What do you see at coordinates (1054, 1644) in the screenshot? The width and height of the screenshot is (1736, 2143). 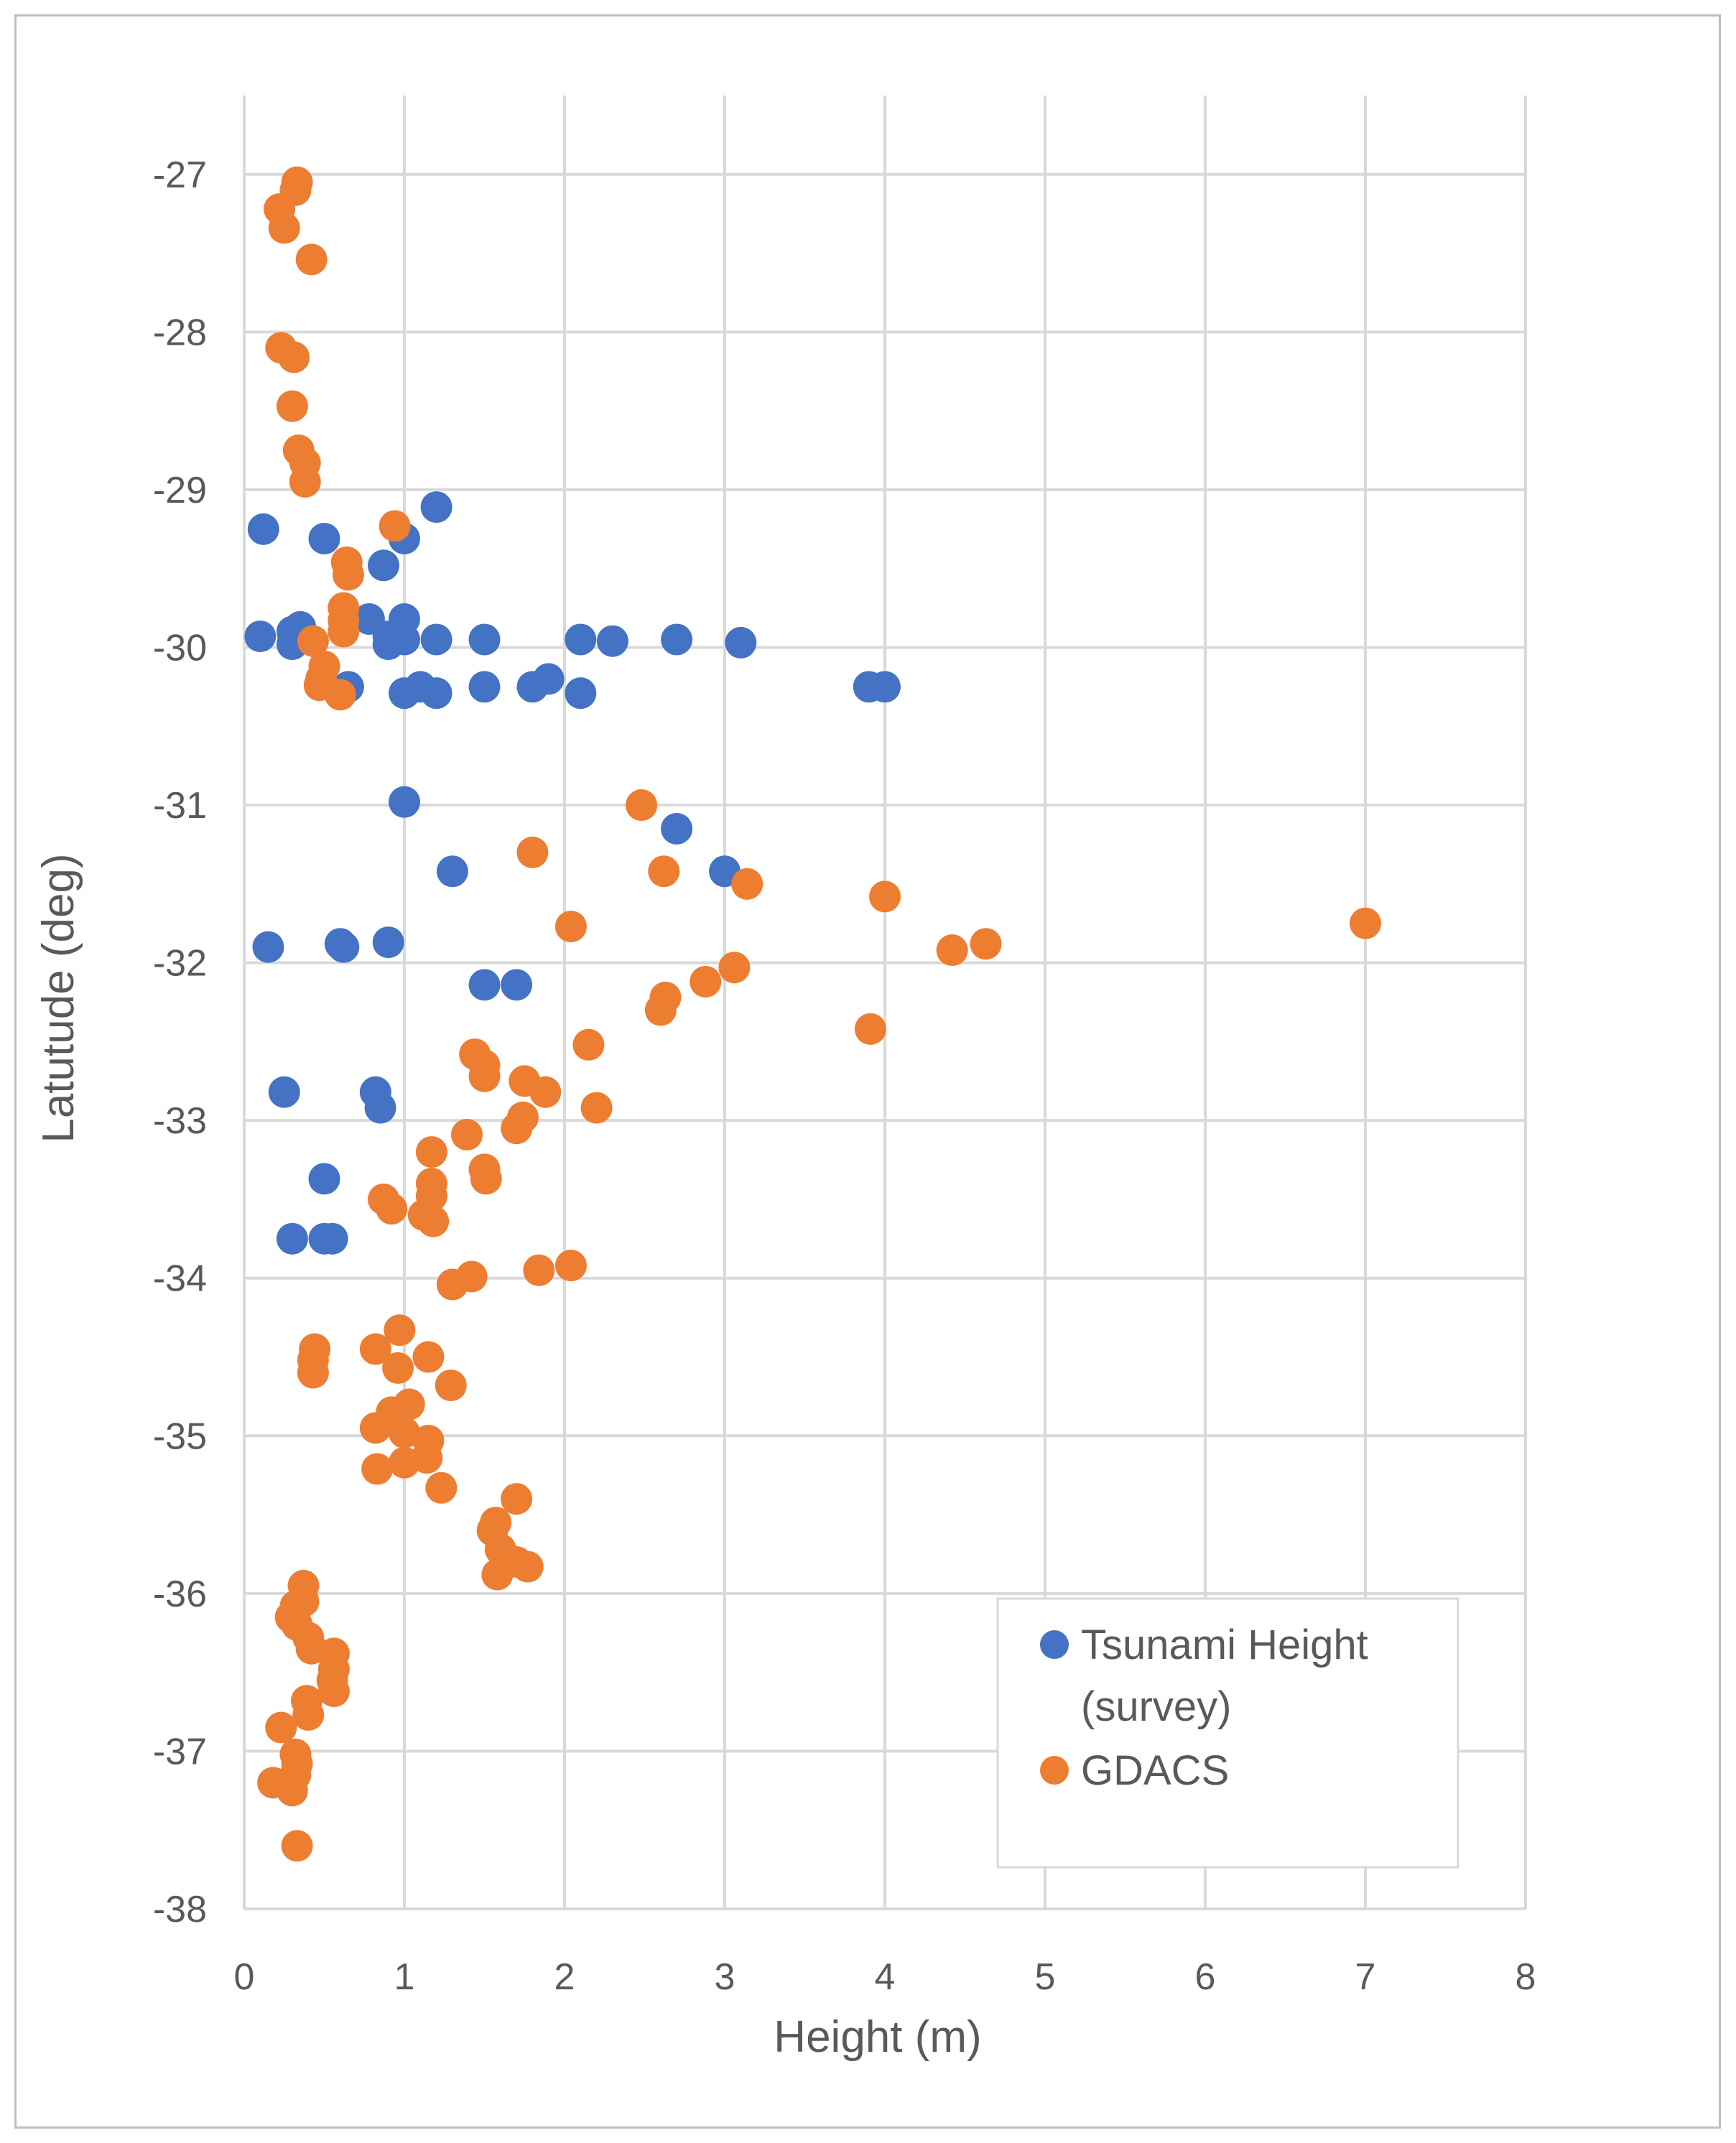 I see `legend-marker-survey` at bounding box center [1054, 1644].